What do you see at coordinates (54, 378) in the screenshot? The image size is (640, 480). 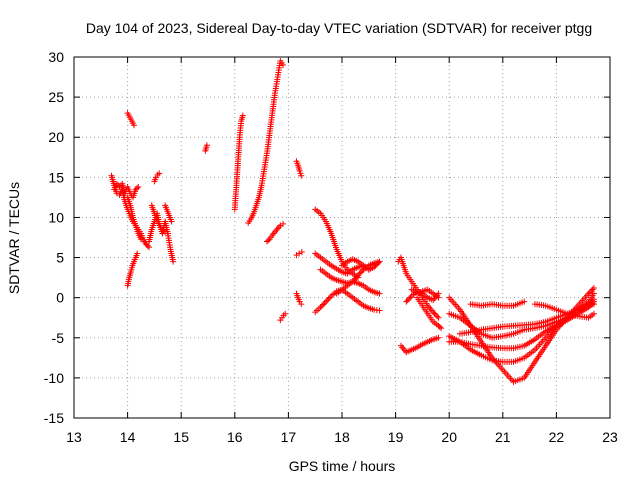 I see `y-tick-label: -10` at bounding box center [54, 378].